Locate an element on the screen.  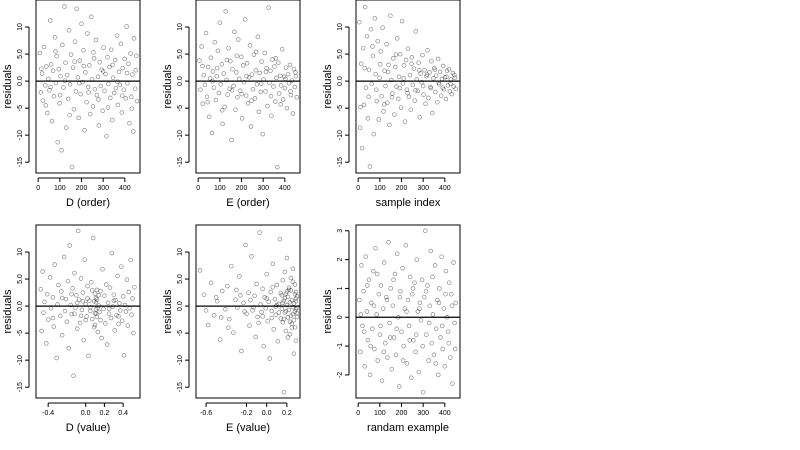
y-tick-label: 10 is located at coordinates (340, 27).